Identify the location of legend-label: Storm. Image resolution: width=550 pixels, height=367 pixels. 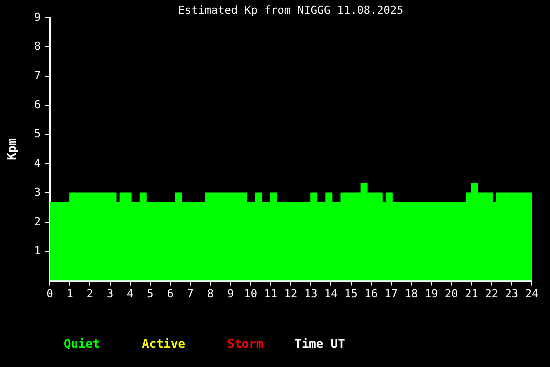
(245, 344).